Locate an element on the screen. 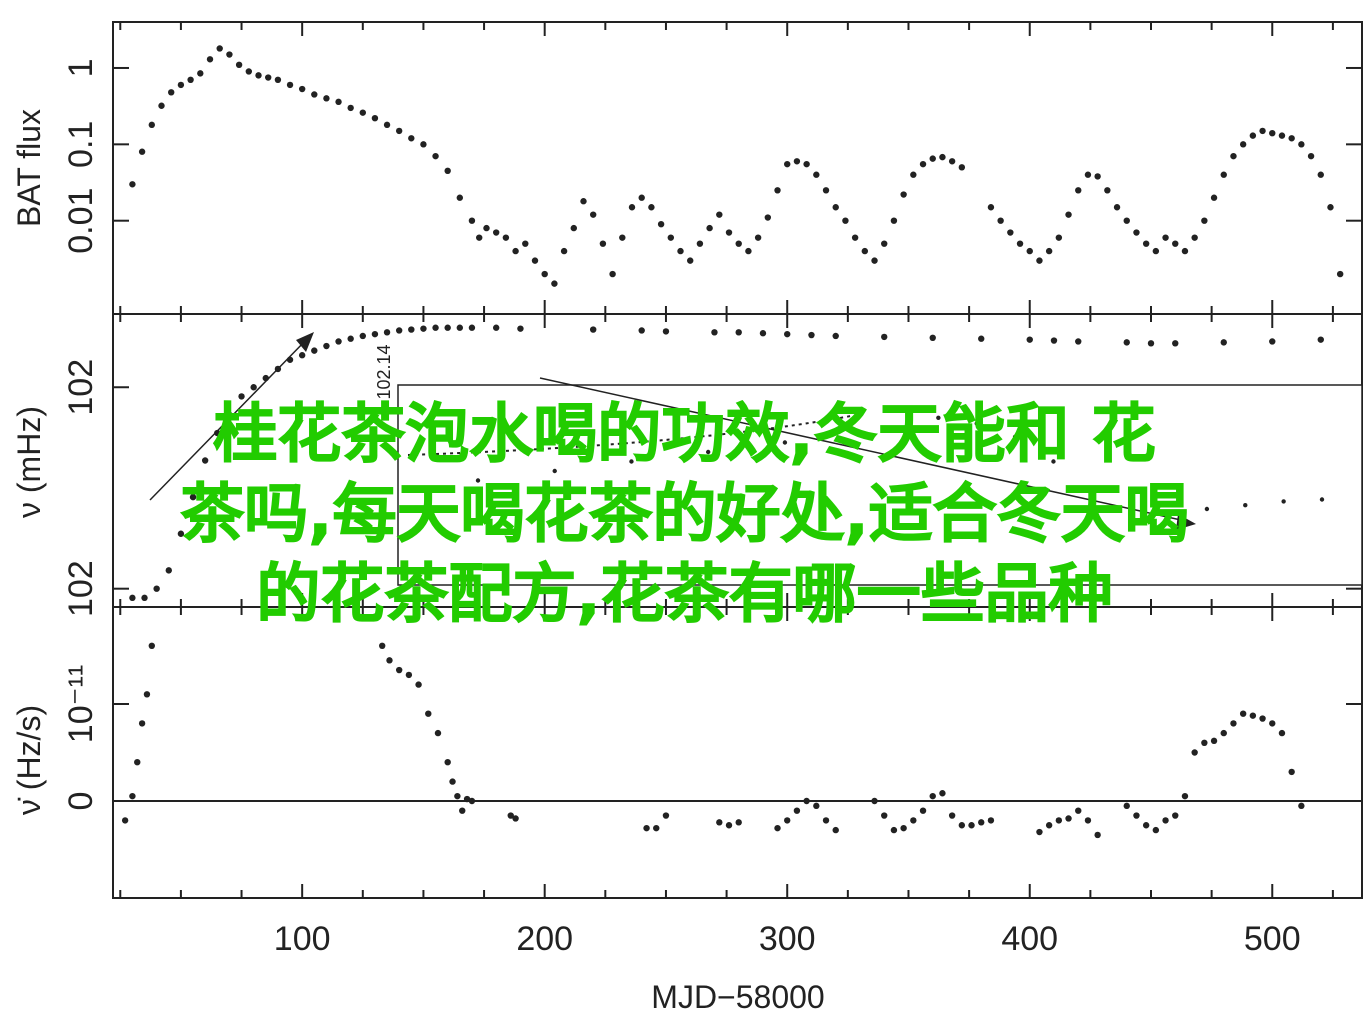 Image resolution: width=1369 pixels, height=1017 pixels. arrow-line is located at coordinates (229, 419).